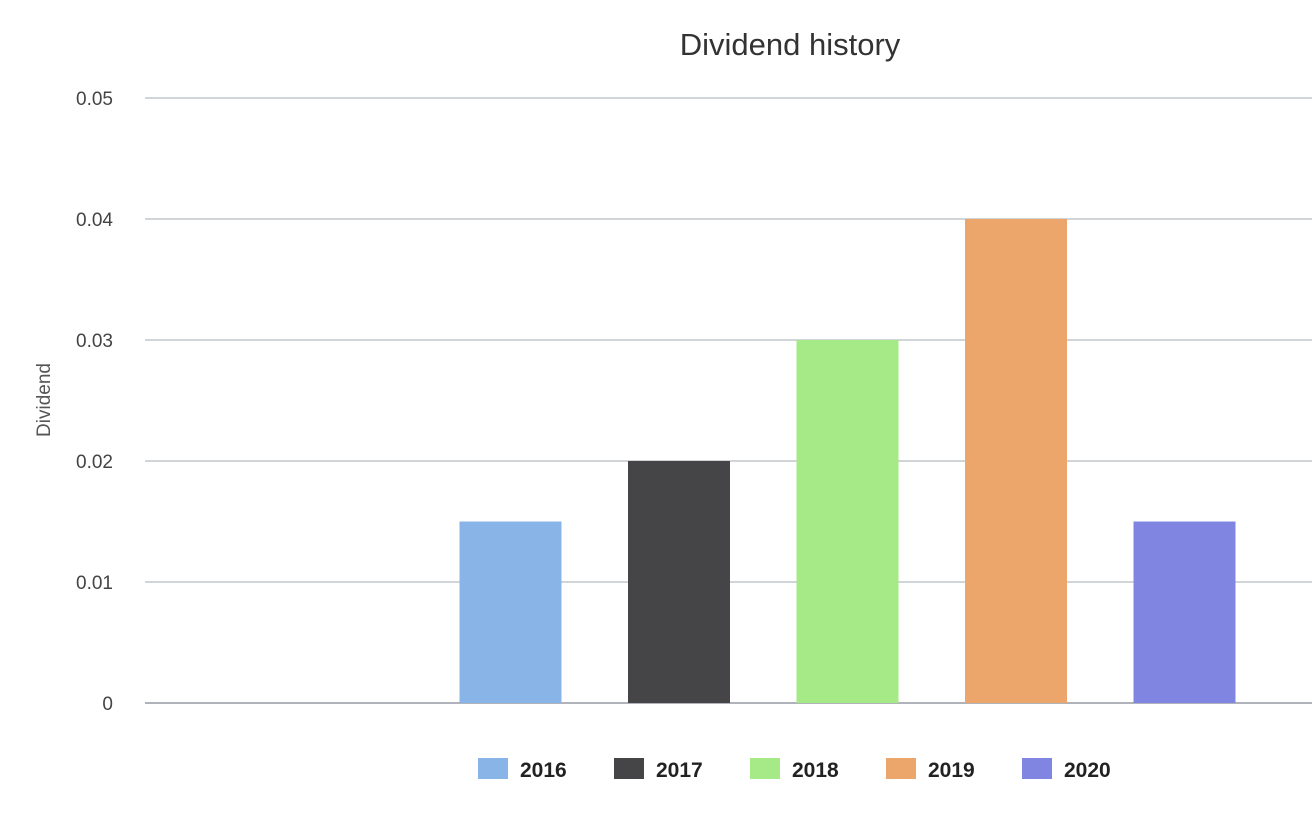 The height and width of the screenshot is (816, 1312). What do you see at coordinates (815, 770) in the screenshot?
I see `legend-label-2018: 2018` at bounding box center [815, 770].